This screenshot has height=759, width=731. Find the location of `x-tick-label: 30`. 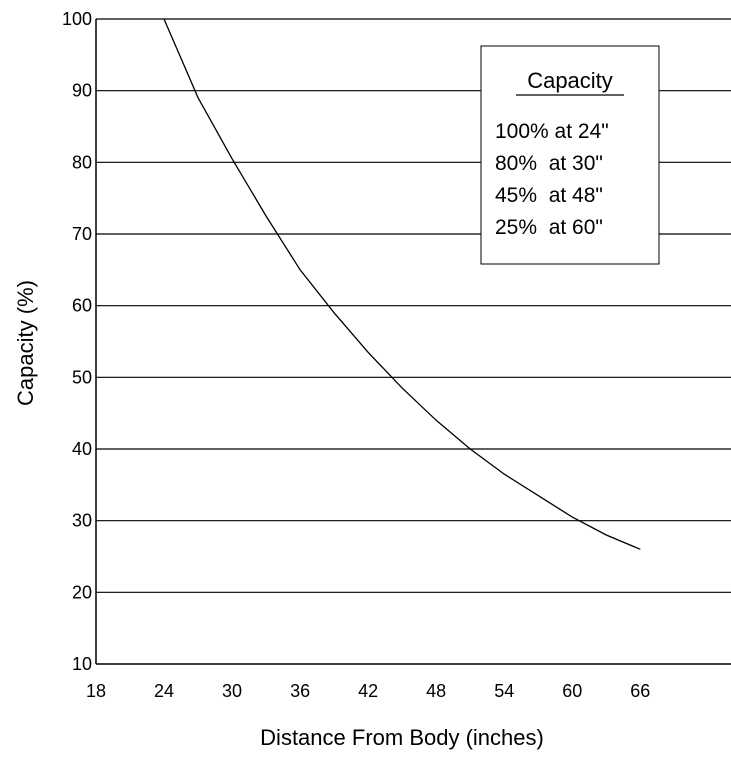

x-tick-label: 30 is located at coordinates (232, 691).